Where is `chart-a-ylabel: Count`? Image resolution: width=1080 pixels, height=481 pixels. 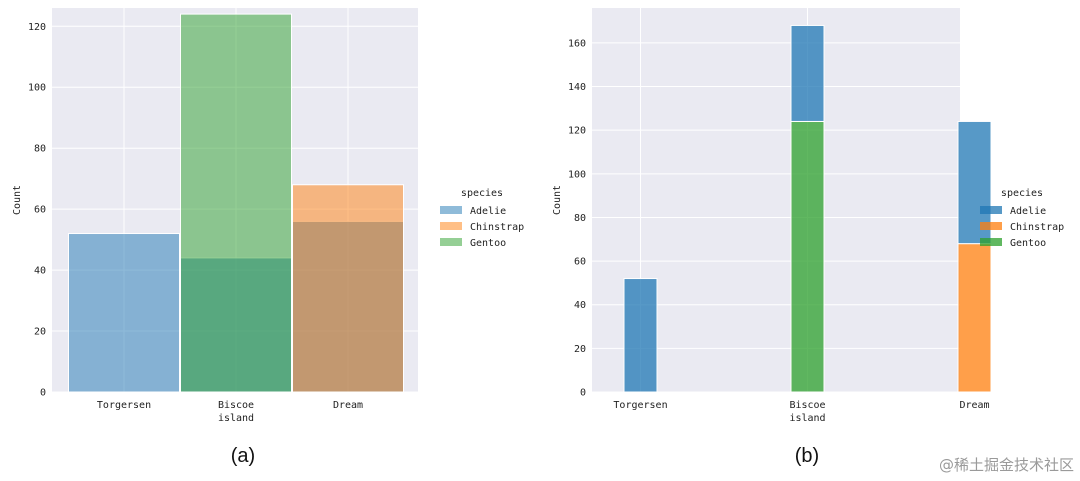 chart-a-ylabel: Count is located at coordinates (17, 200).